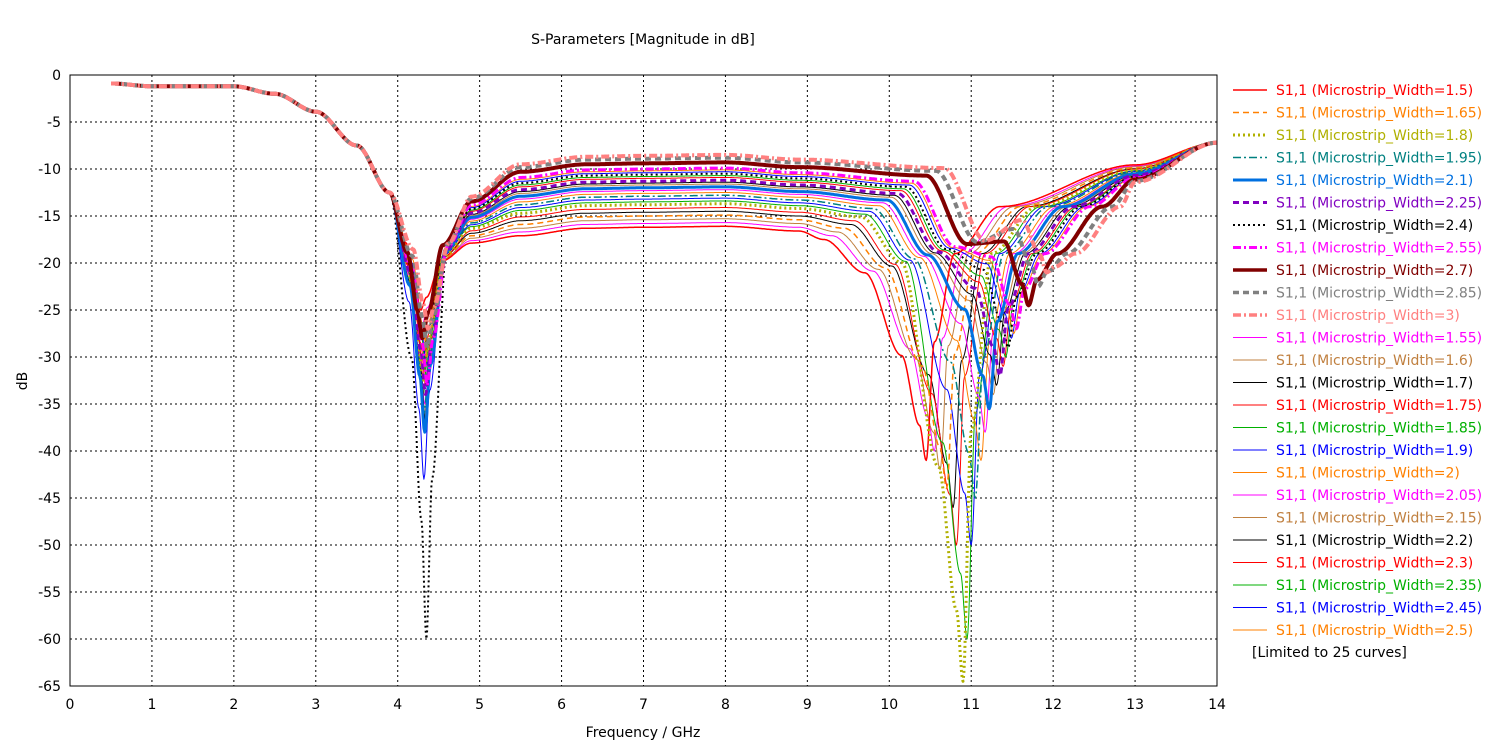  Describe the element at coordinates (479, 705) in the screenshot. I see `x-tick-label: 5` at that location.